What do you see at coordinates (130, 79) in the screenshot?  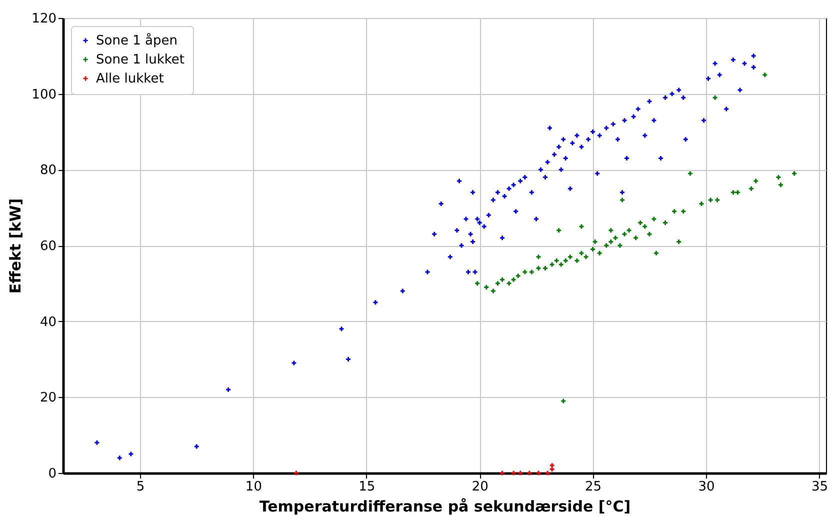 I see `legend-label: Alle lukket` at bounding box center [130, 79].